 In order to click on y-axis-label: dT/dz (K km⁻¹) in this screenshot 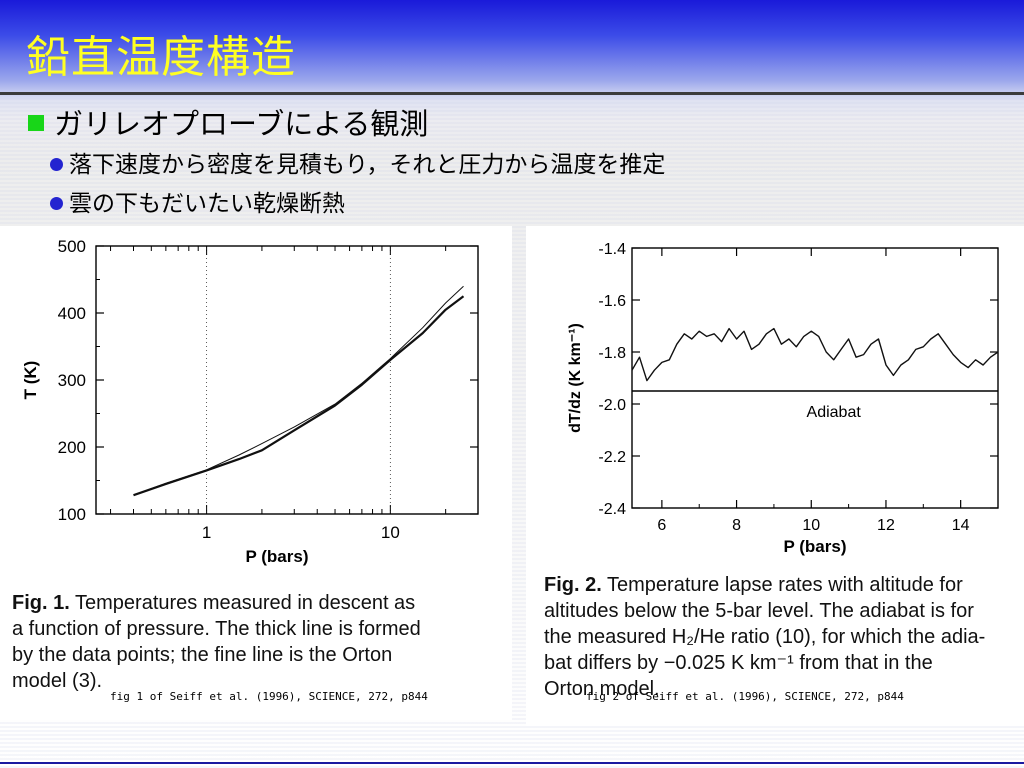, I will do `click(575, 378)`.